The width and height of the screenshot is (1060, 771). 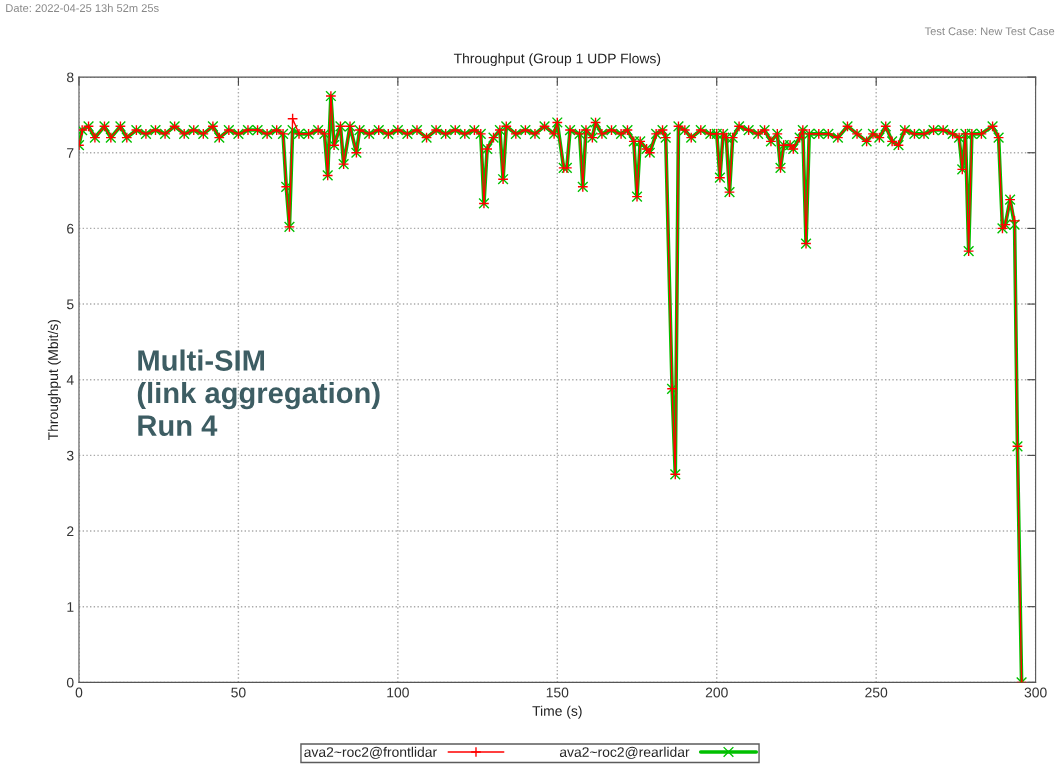 I want to click on x-tick-label: 250, so click(x=876, y=692).